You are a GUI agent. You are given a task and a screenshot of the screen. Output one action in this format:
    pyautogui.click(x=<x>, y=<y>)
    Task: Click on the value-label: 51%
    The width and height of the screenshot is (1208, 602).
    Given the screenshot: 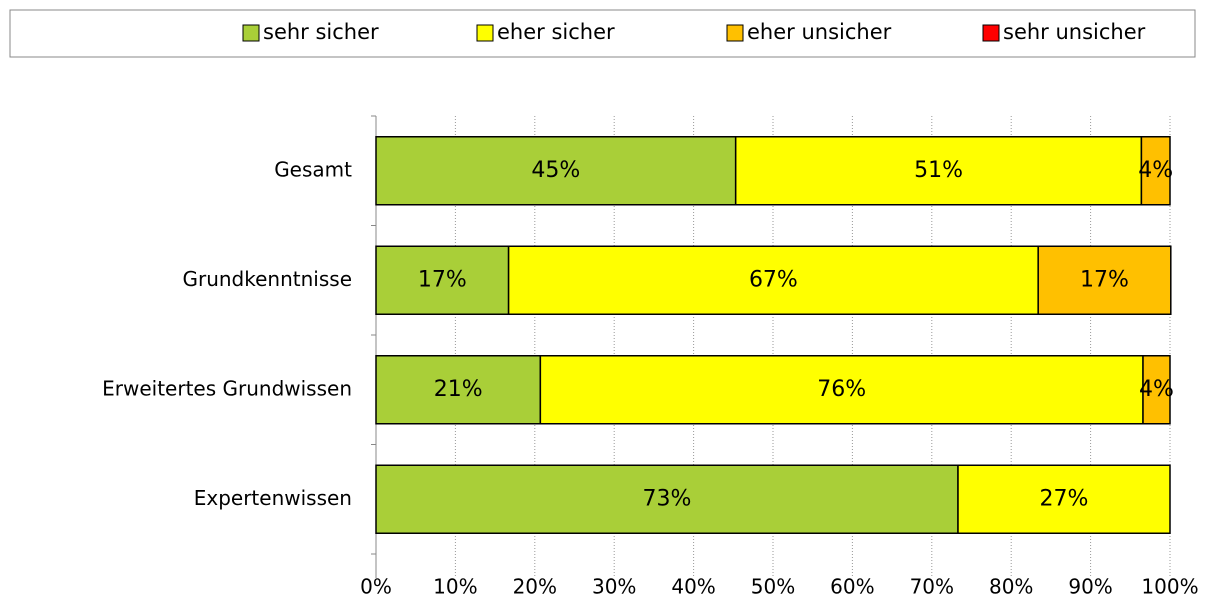 What is the action you would take?
    pyautogui.click(x=938, y=170)
    